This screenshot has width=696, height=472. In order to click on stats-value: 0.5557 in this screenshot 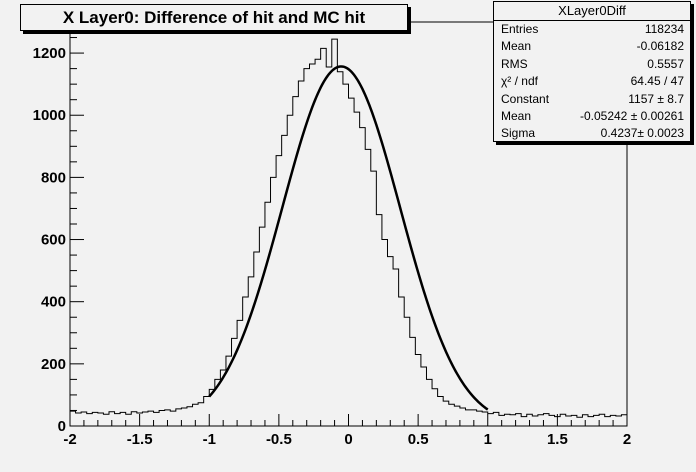, I will do `click(665, 63)`.